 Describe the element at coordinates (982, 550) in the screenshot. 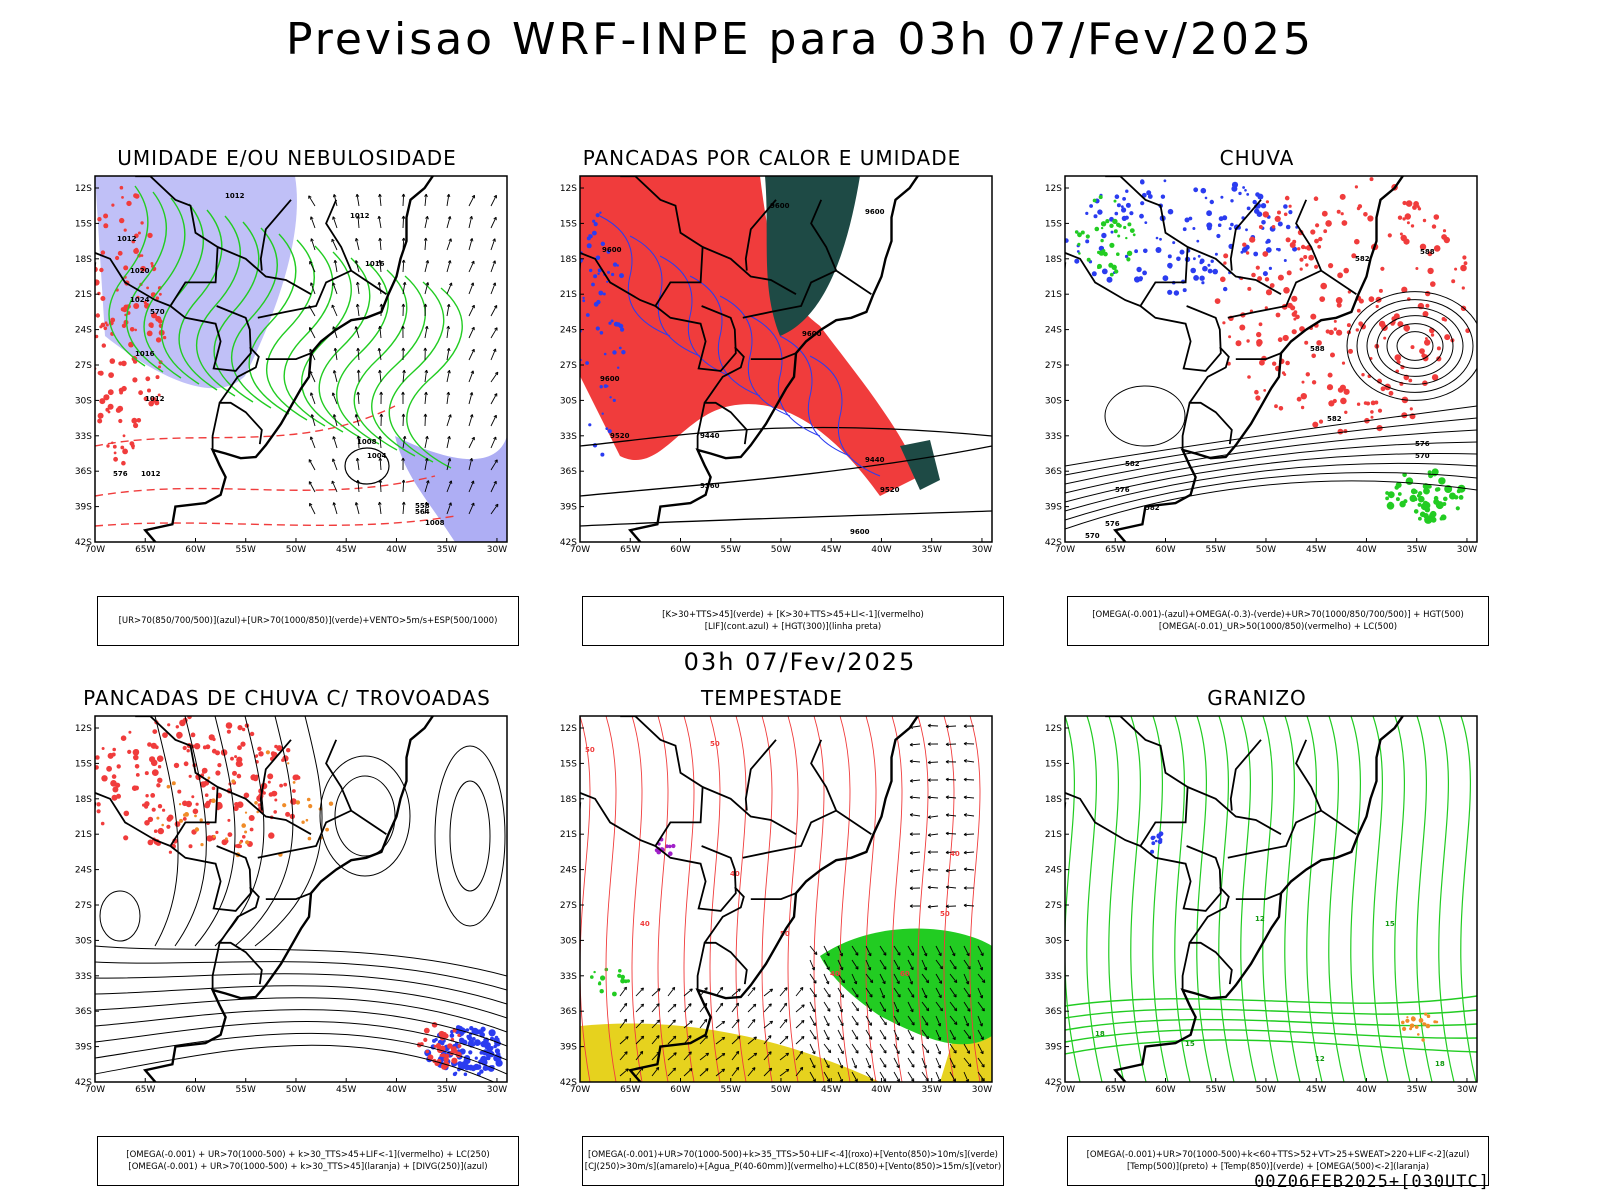

I see `lon-label: 30W` at that location.